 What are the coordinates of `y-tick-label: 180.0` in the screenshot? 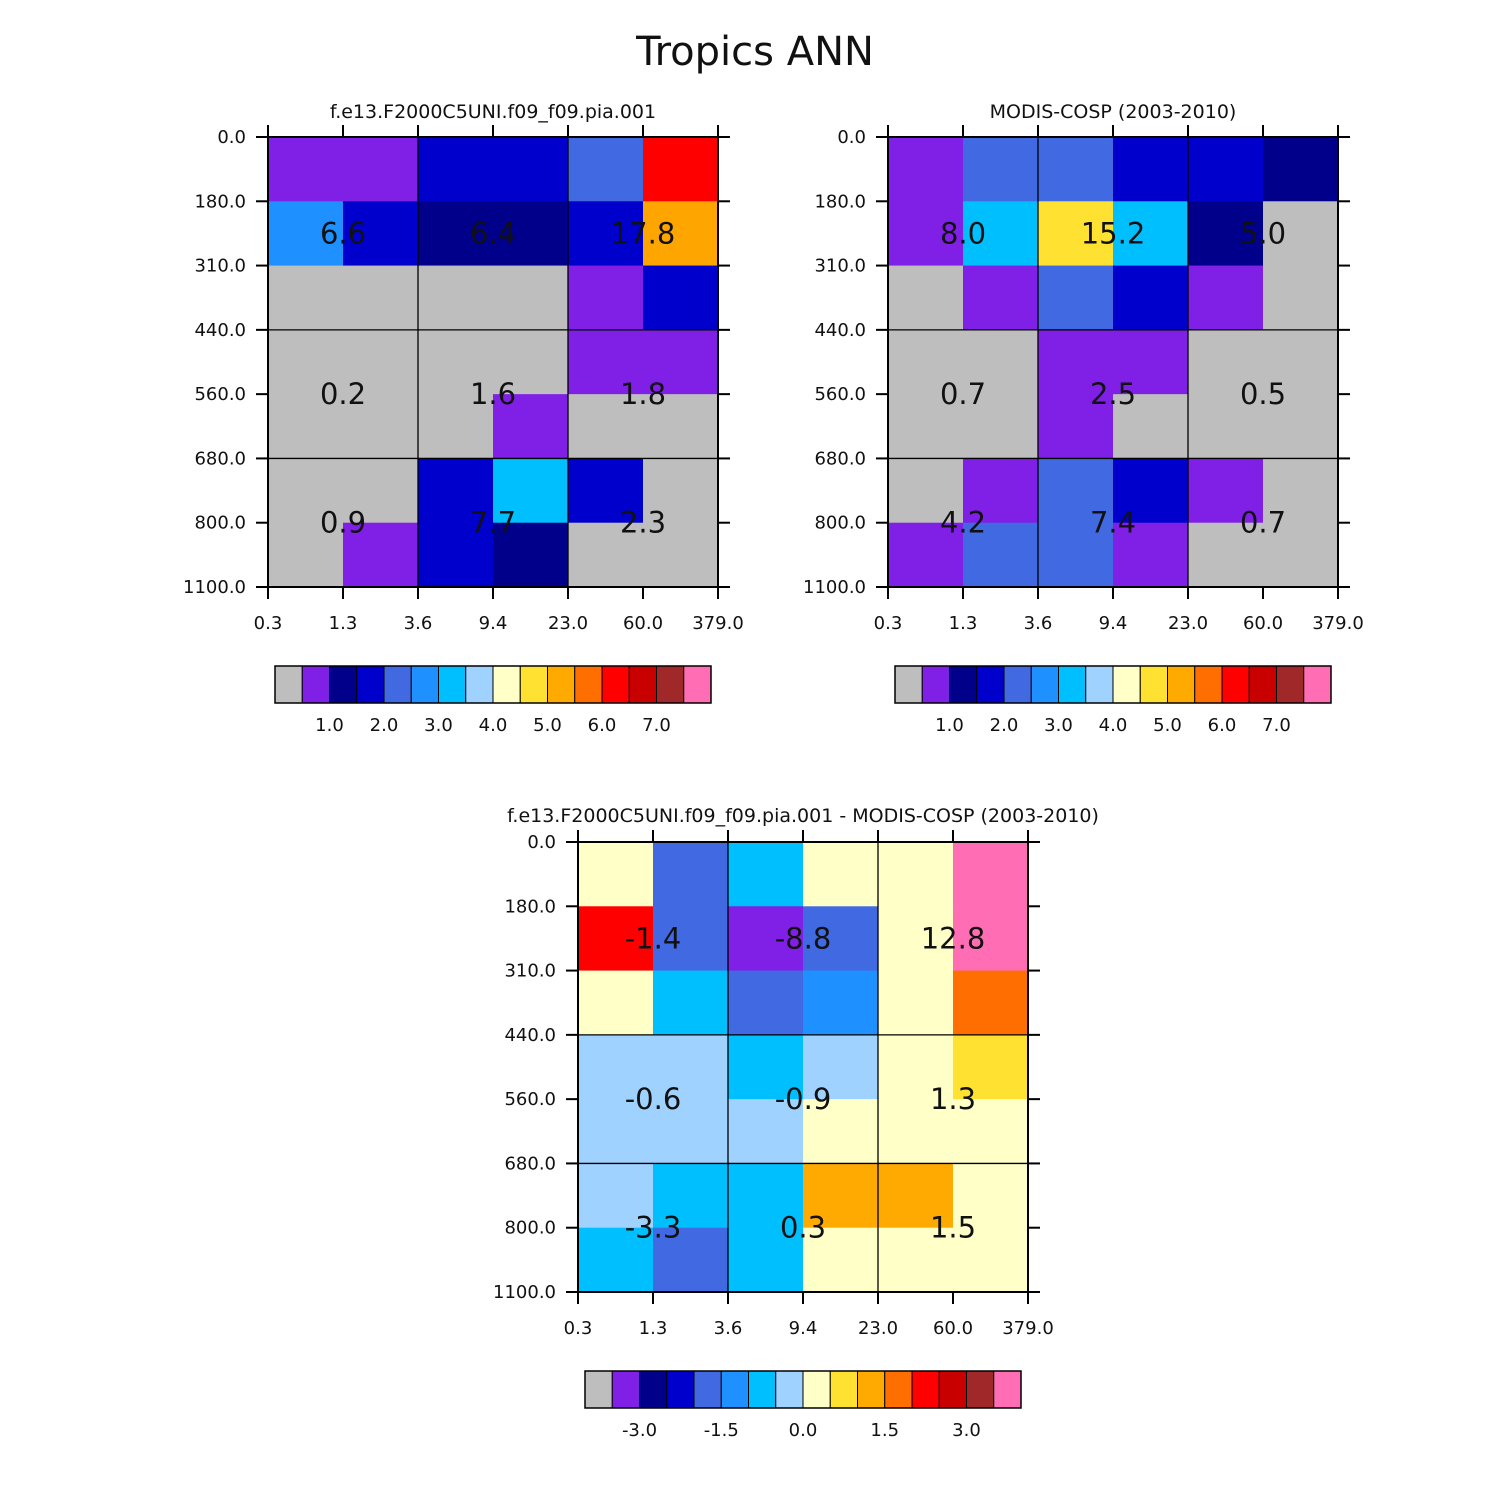 It's located at (840, 201).